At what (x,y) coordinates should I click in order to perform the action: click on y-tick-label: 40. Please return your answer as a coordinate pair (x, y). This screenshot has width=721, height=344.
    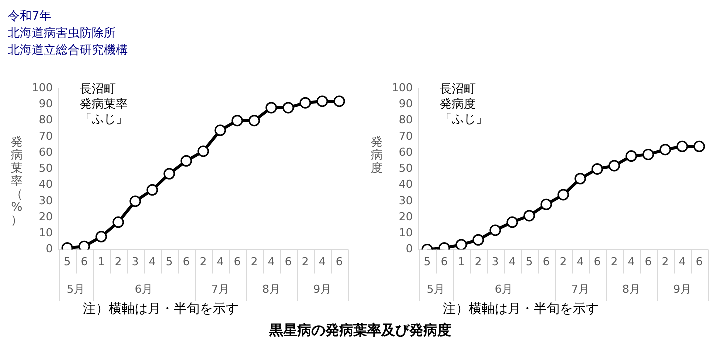
    Looking at the image, I should click on (405, 185).